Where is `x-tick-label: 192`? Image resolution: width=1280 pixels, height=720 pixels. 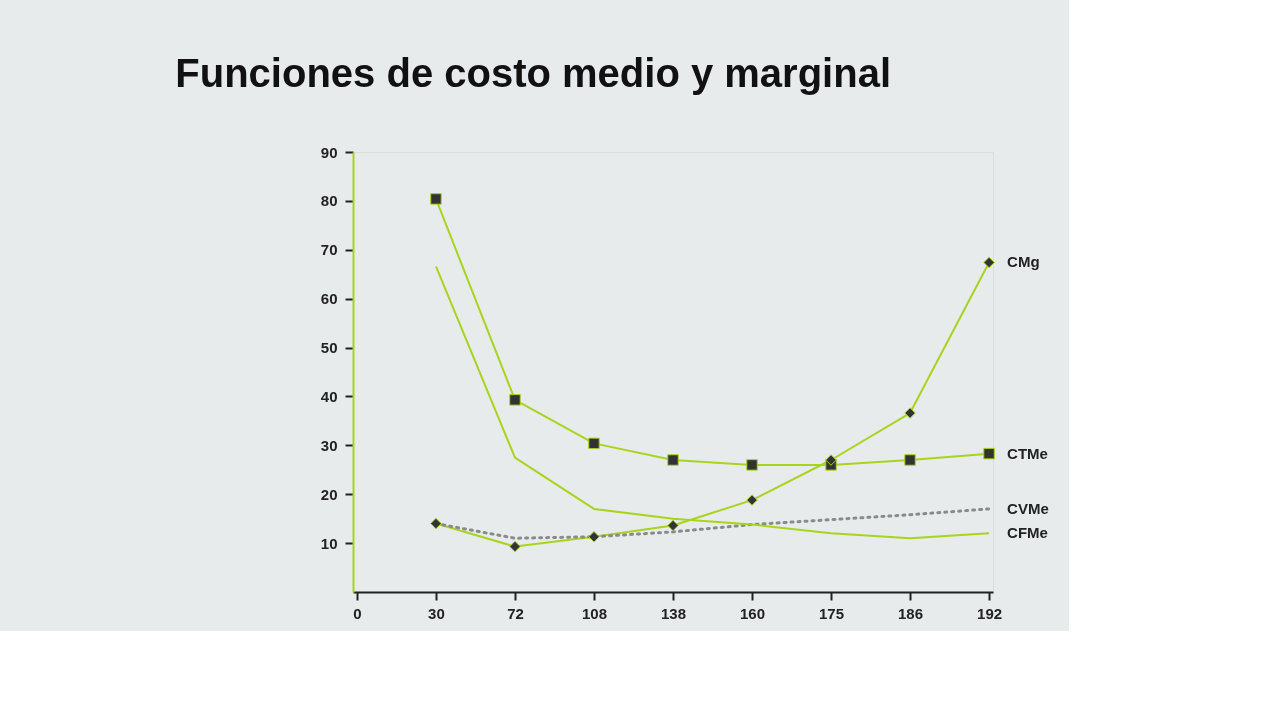
x-tick-label: 192 is located at coordinates (990, 613).